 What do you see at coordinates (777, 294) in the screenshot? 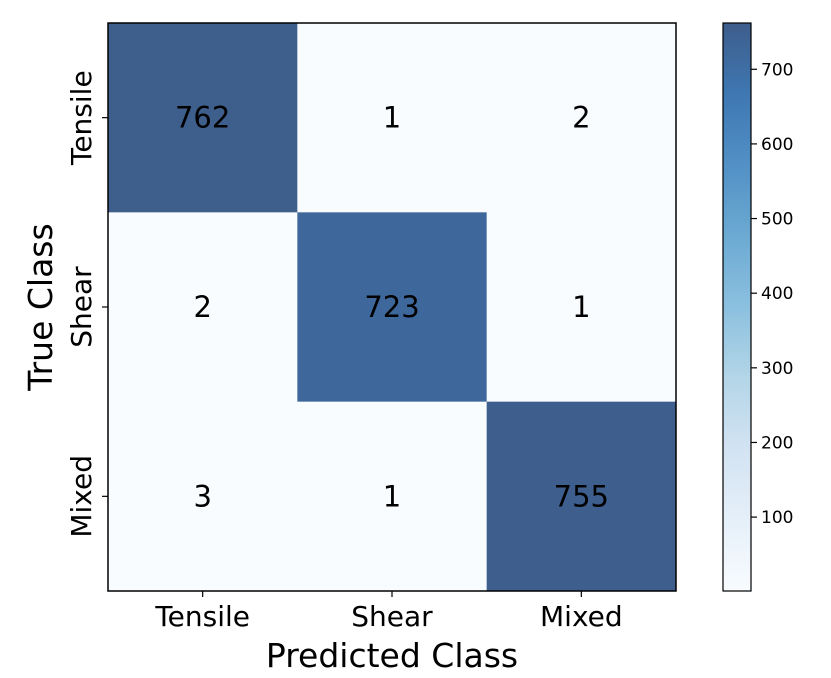
I see `colorbar-tick-label: 400` at bounding box center [777, 294].